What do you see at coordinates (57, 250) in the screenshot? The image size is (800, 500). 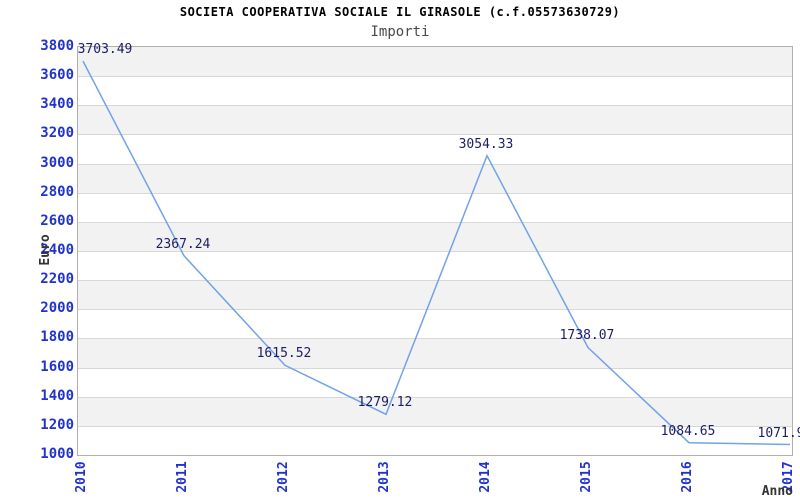 I see `y-tick-label: 2400` at bounding box center [57, 250].